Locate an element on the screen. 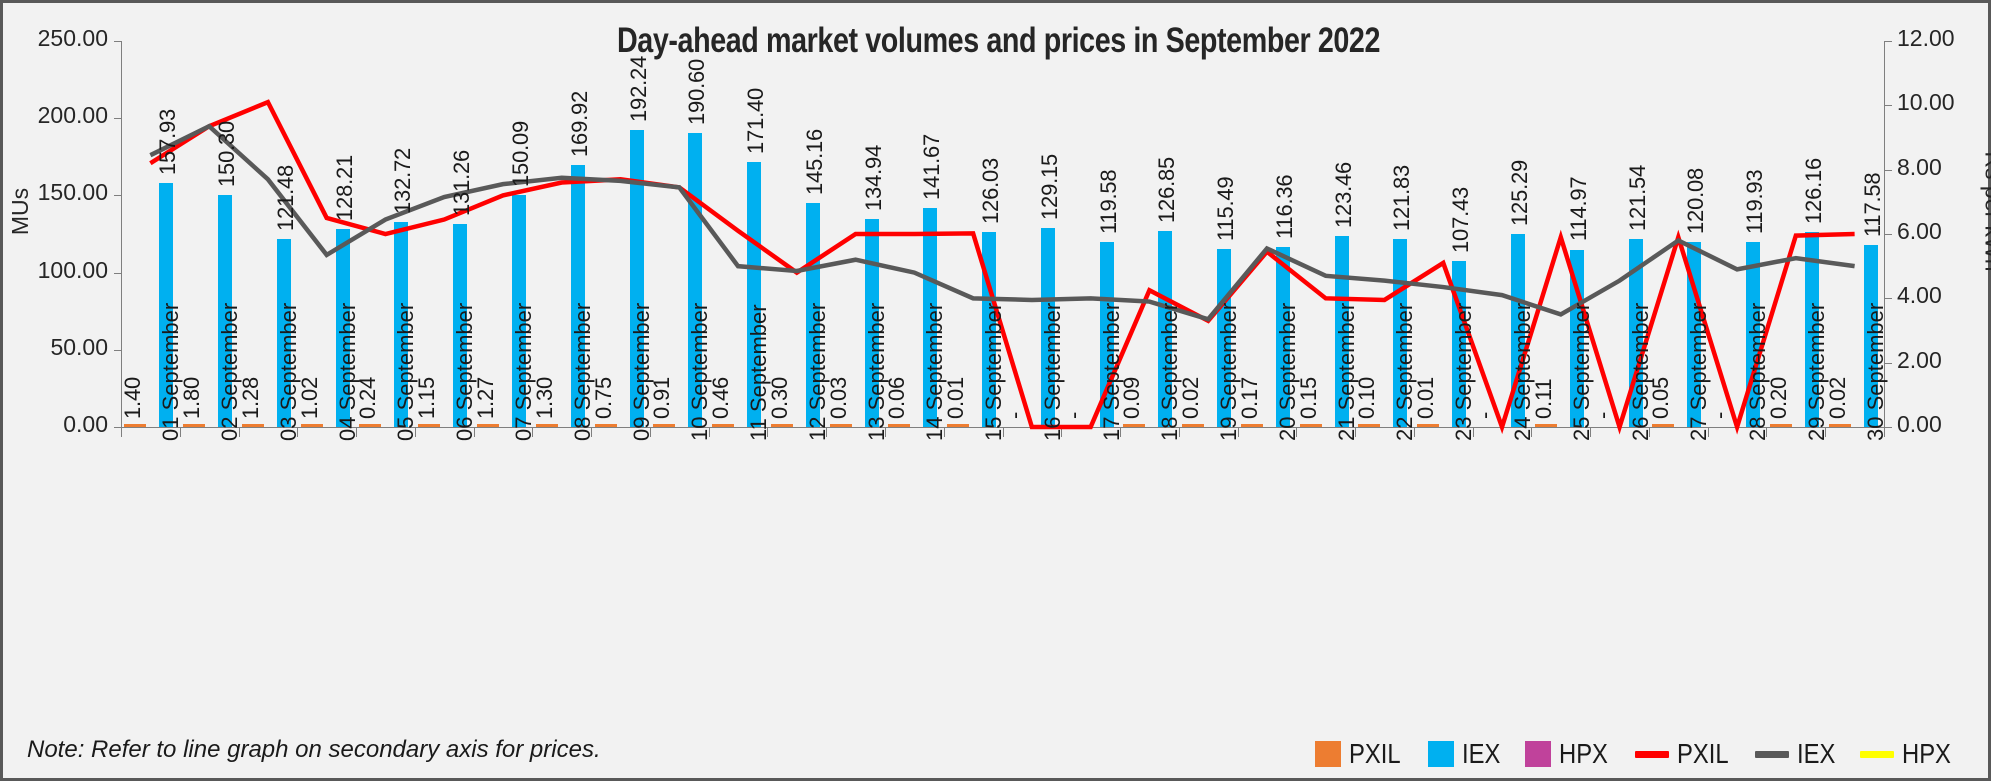 Image resolution: width=1991 pixels, height=781 pixels. x-category-label: 13 September is located at coordinates (876, 371).